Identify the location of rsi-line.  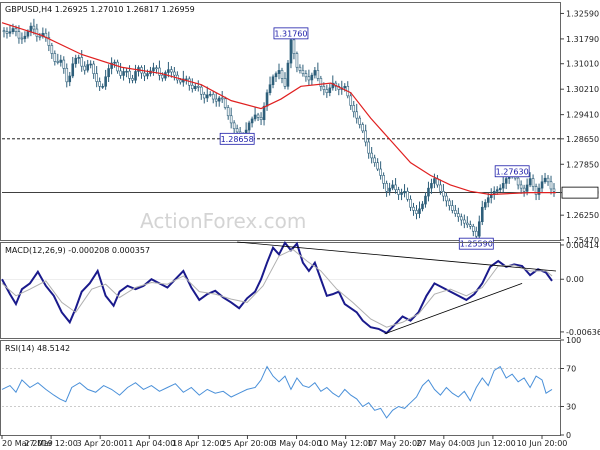
(277, 392).